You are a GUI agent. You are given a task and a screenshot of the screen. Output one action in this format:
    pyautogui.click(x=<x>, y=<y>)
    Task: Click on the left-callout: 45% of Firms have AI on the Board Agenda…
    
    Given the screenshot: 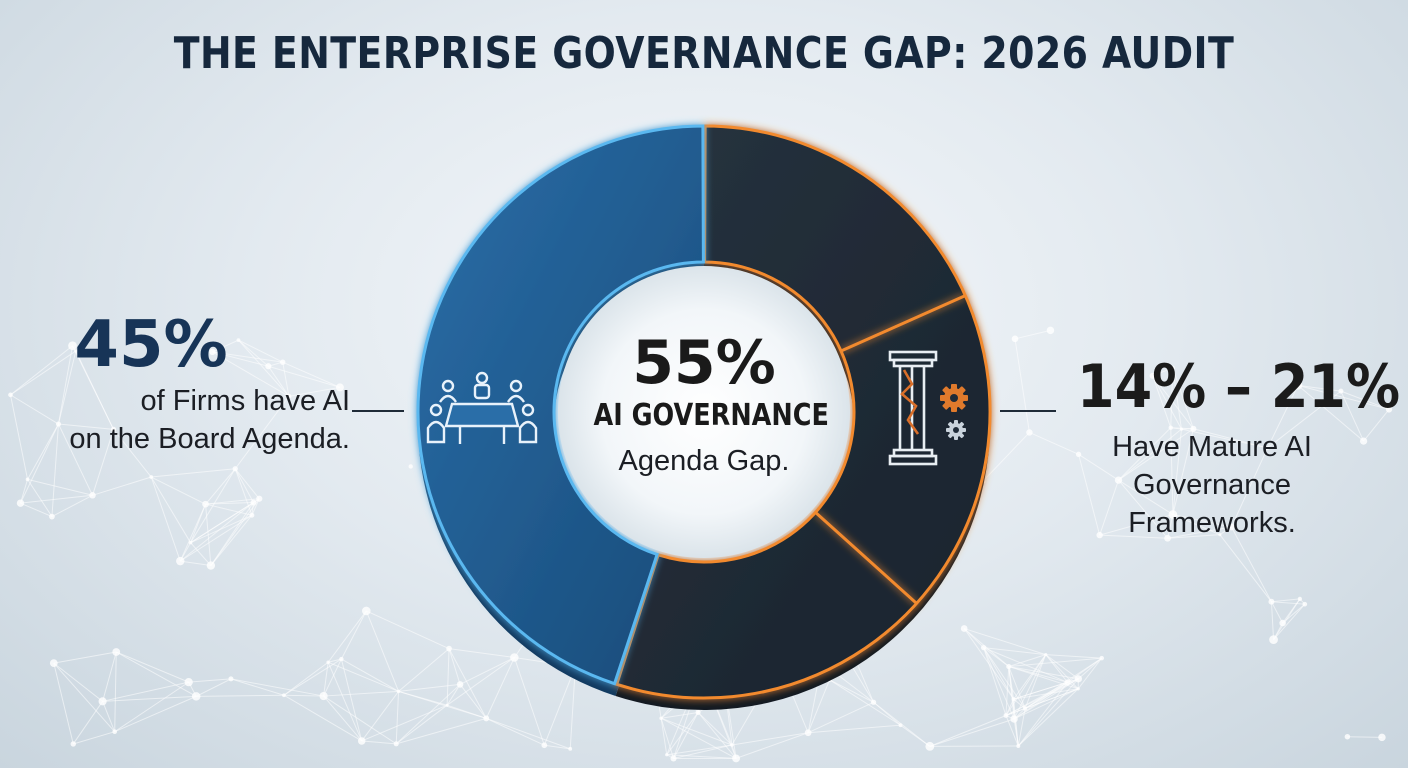 What is the action you would take?
    pyautogui.click(x=185, y=383)
    